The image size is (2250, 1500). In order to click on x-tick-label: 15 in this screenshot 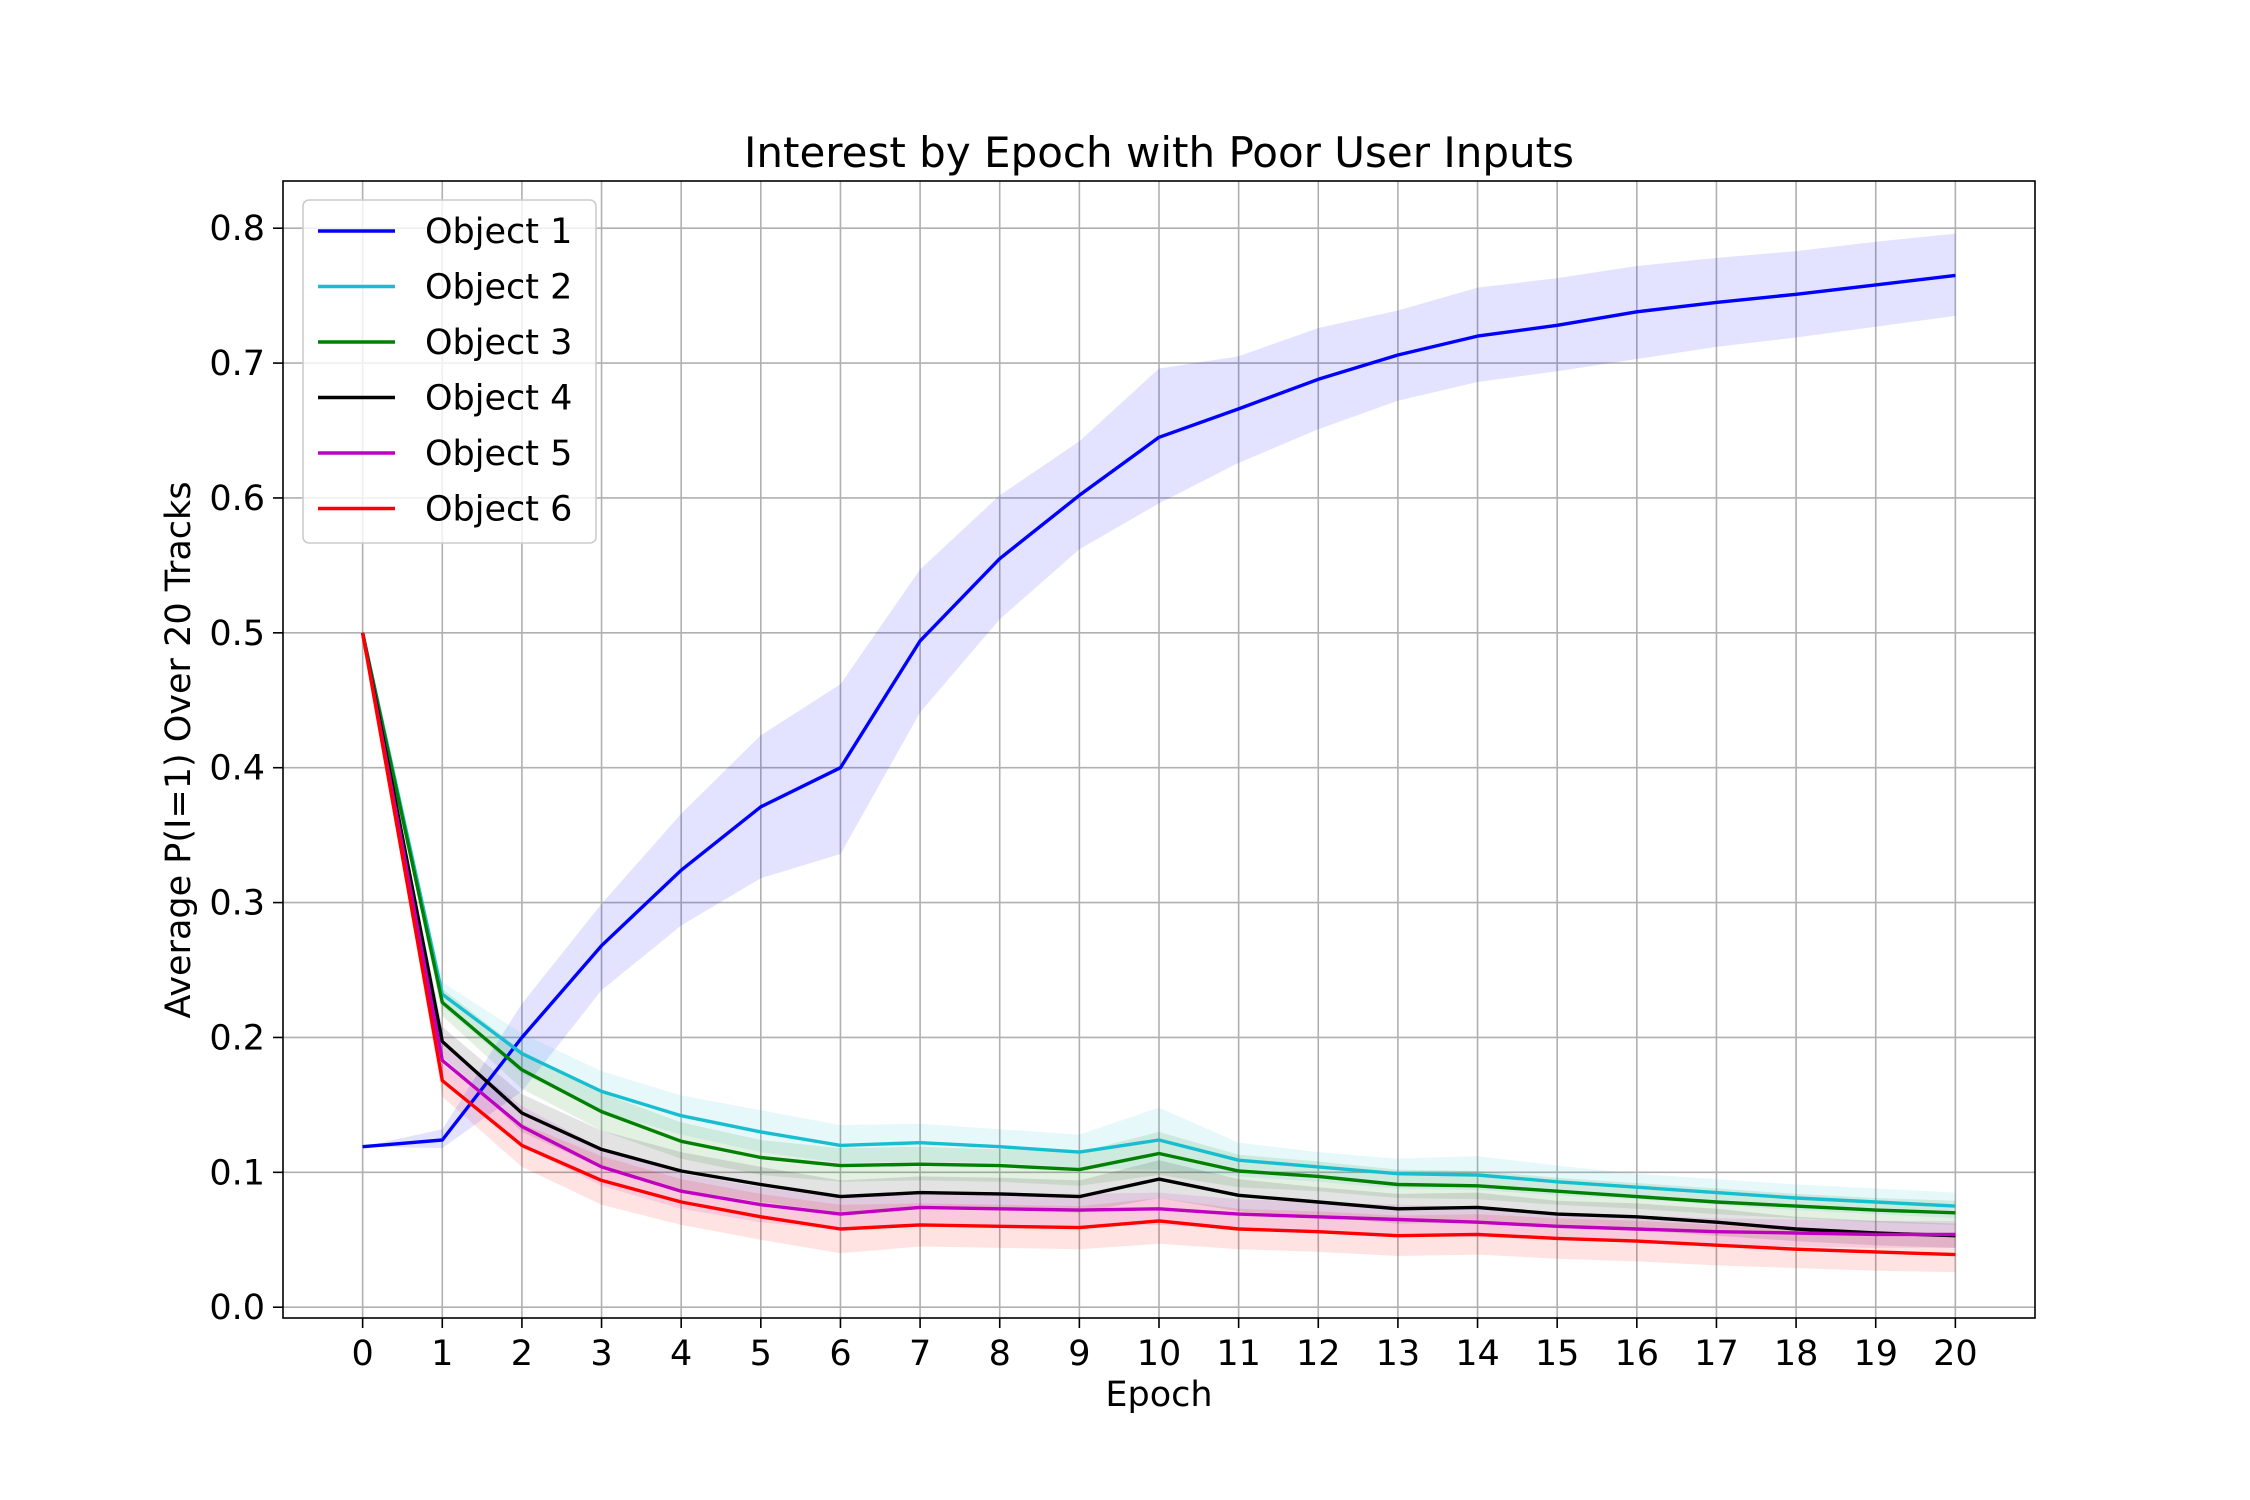, I will do `click(1557, 1354)`.